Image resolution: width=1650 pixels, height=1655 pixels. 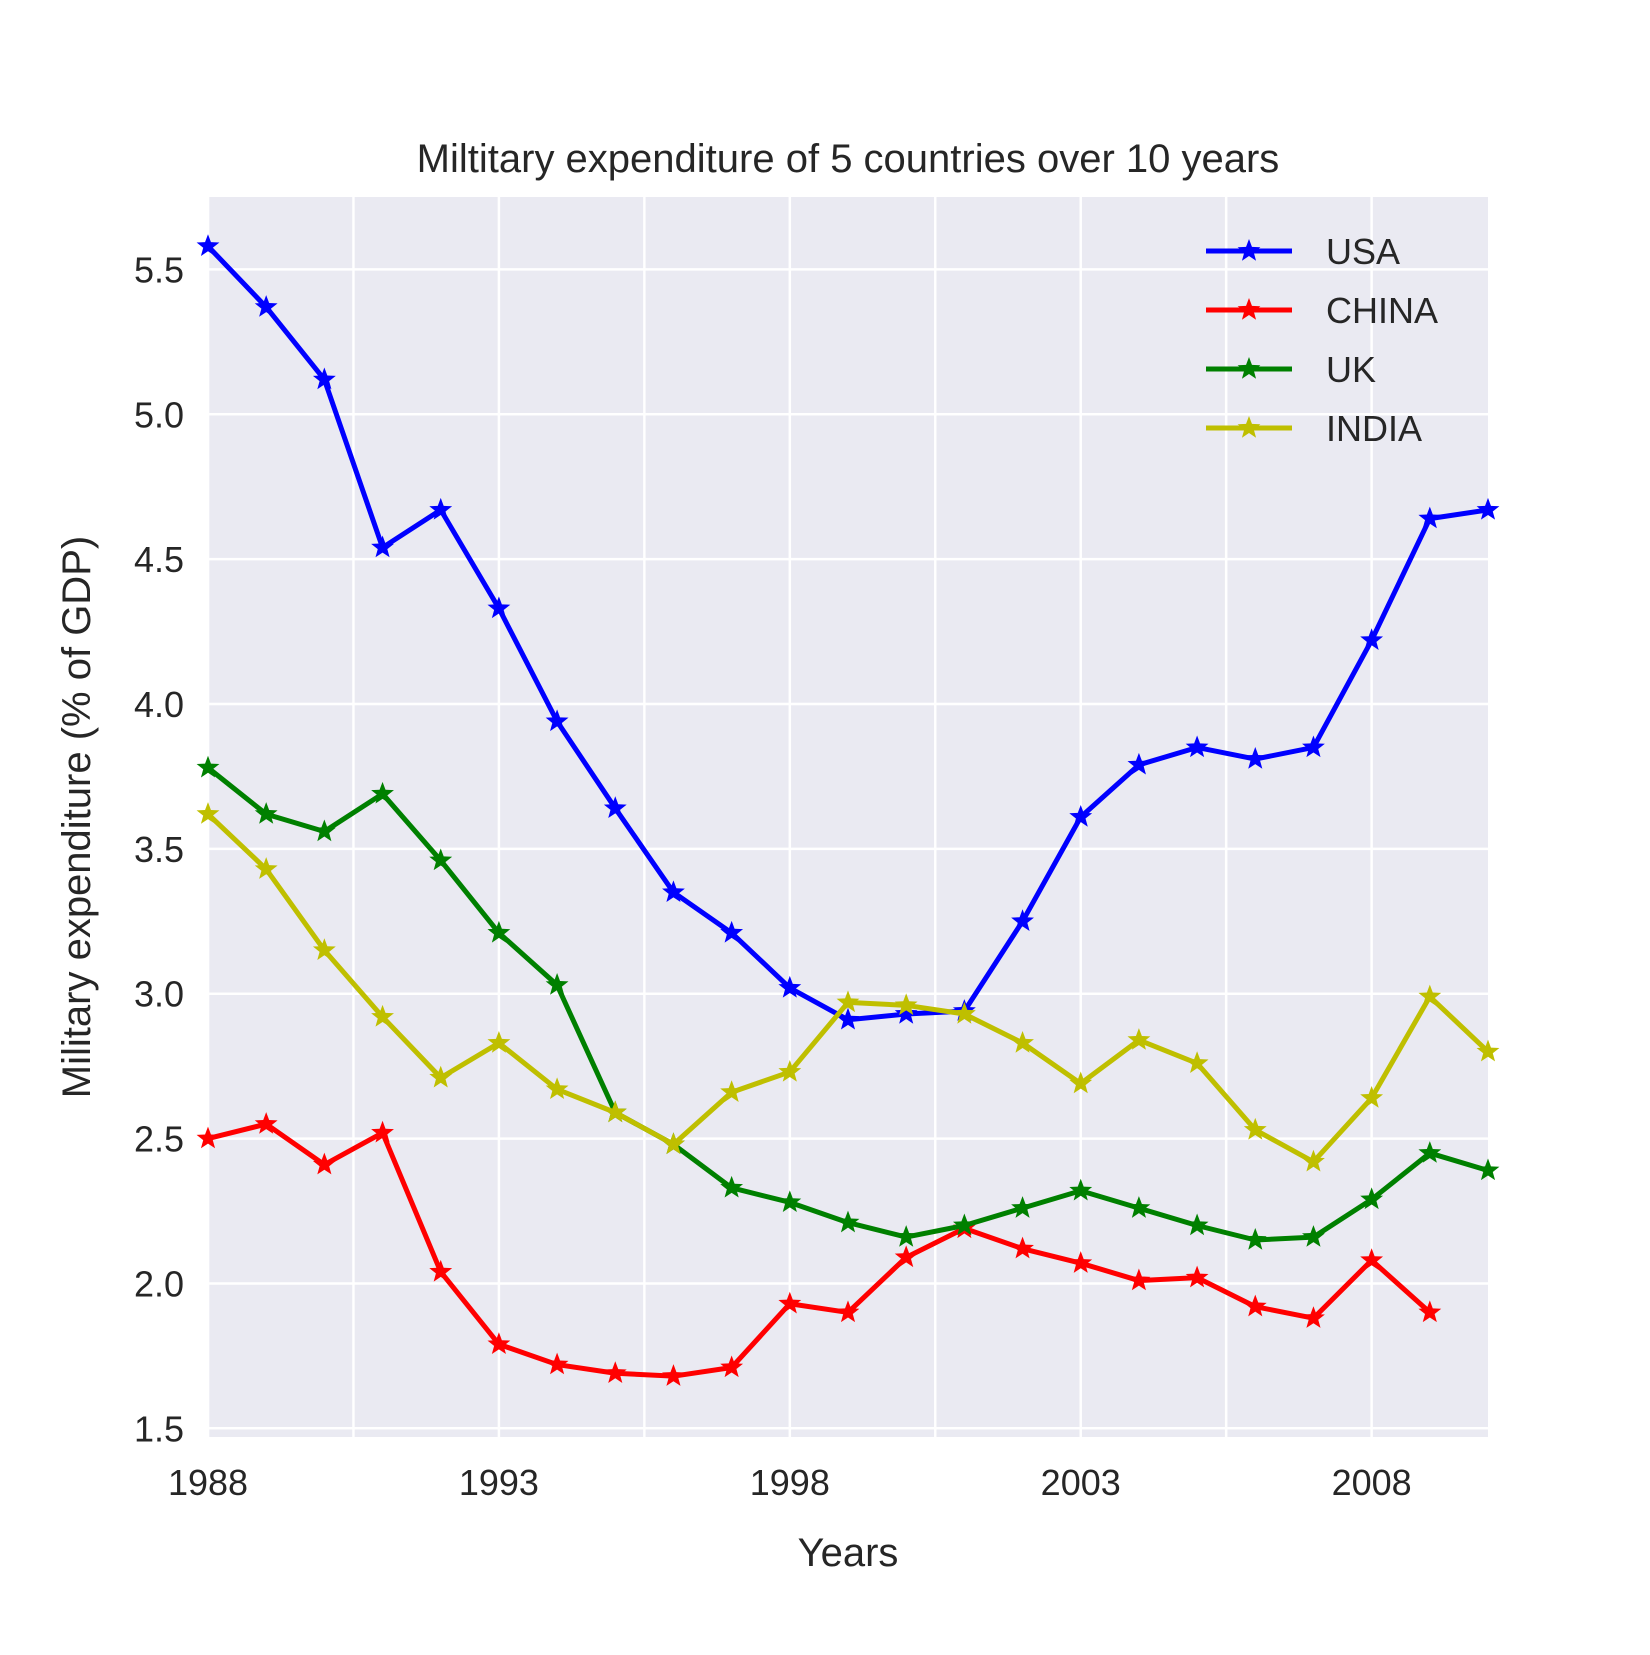 What do you see at coordinates (1382, 310) in the screenshot?
I see `legend-label: CHINA` at bounding box center [1382, 310].